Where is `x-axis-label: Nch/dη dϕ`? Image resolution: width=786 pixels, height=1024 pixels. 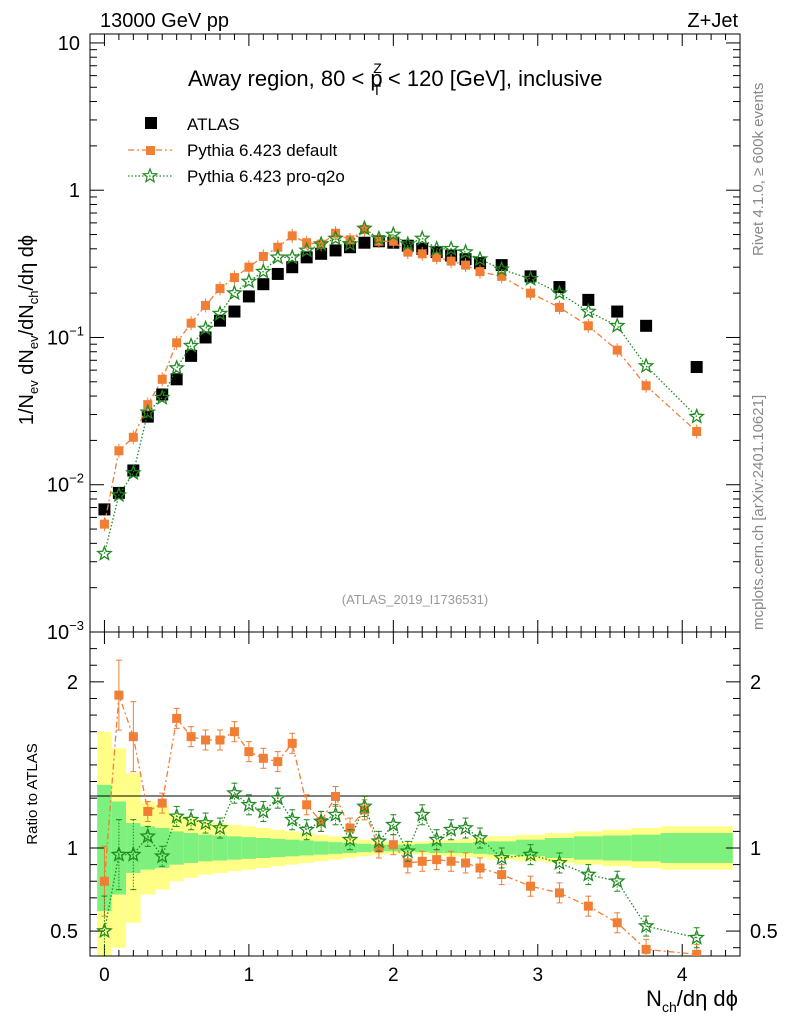
x-axis-label: Nch/dη dϕ is located at coordinates (692, 1000).